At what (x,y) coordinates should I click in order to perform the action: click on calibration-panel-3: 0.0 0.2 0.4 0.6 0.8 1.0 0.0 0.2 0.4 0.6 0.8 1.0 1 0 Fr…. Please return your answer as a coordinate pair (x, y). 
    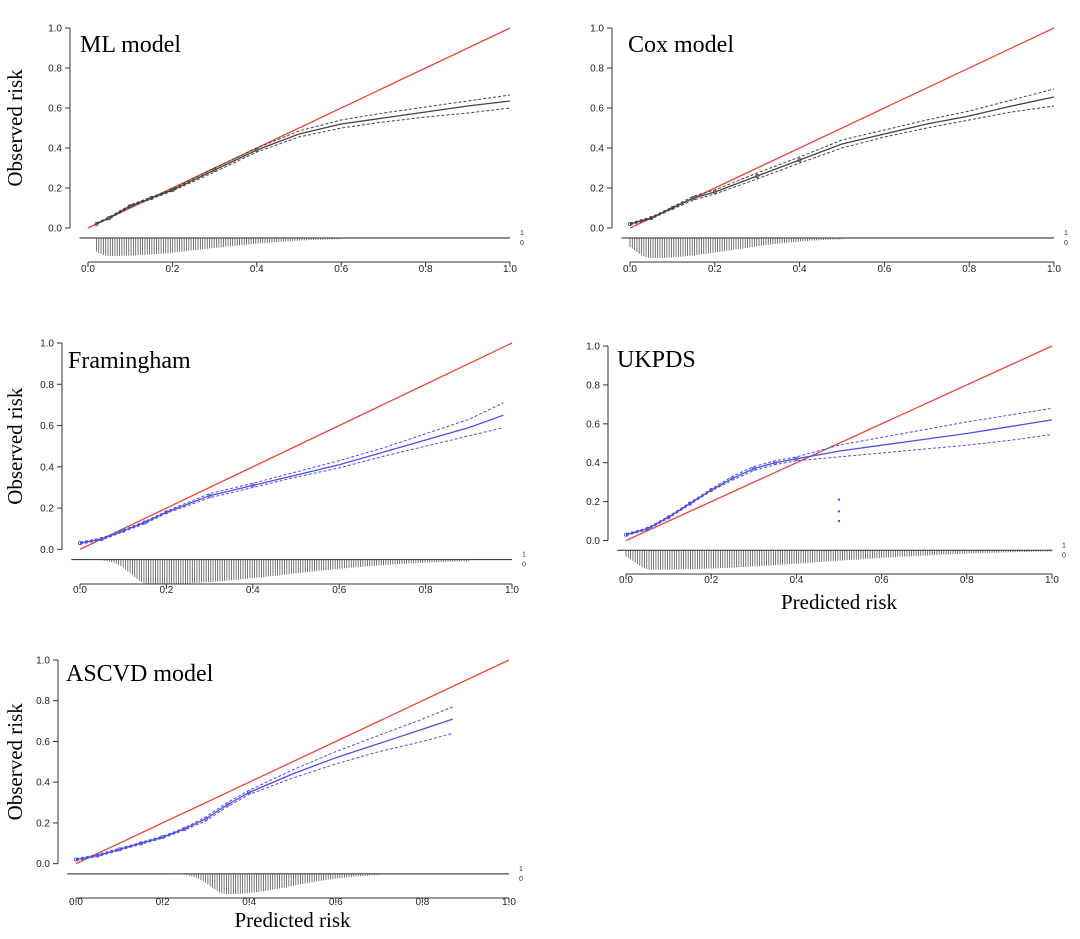
    Looking at the image, I should click on (264, 468).